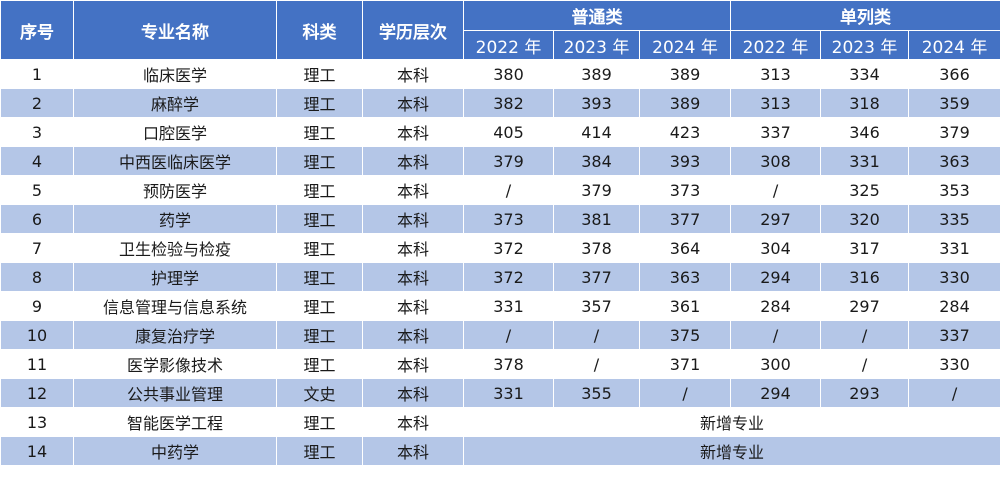 This screenshot has width=1000, height=480. What do you see at coordinates (508, 74) in the screenshot?
I see `row-score: 380` at bounding box center [508, 74].